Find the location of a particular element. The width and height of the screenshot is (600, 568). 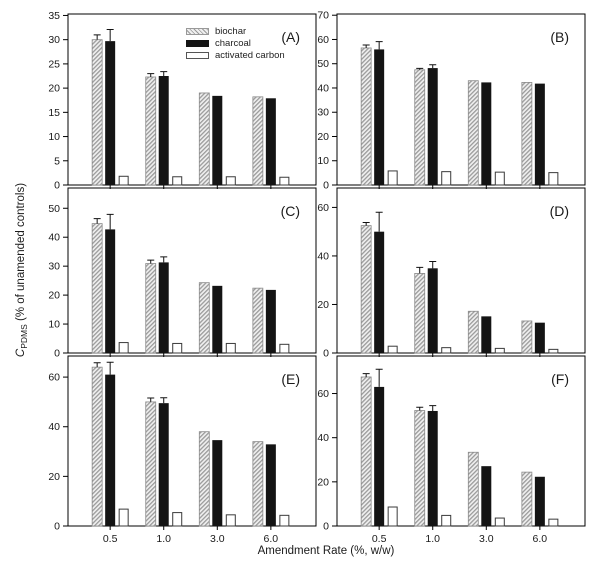

y-tick-label: 20 is located at coordinates (323, 137).